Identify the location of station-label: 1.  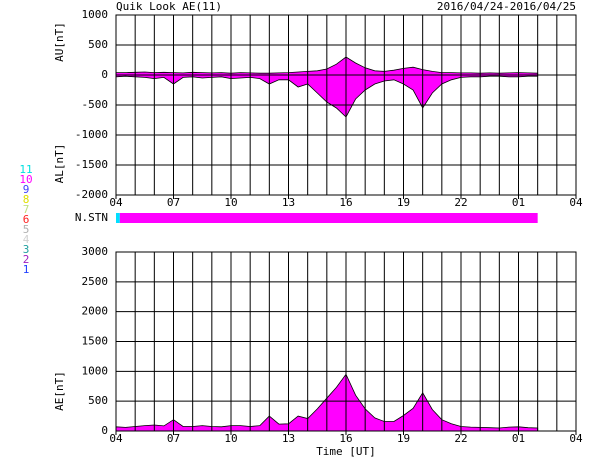
(26, 269).